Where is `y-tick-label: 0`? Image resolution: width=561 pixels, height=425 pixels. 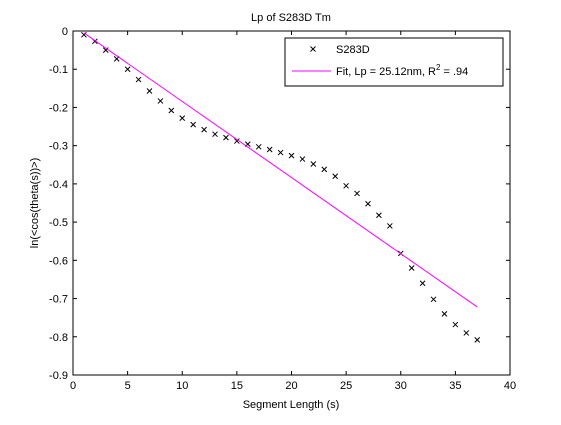
y-tick-label: 0 is located at coordinates (65, 32).